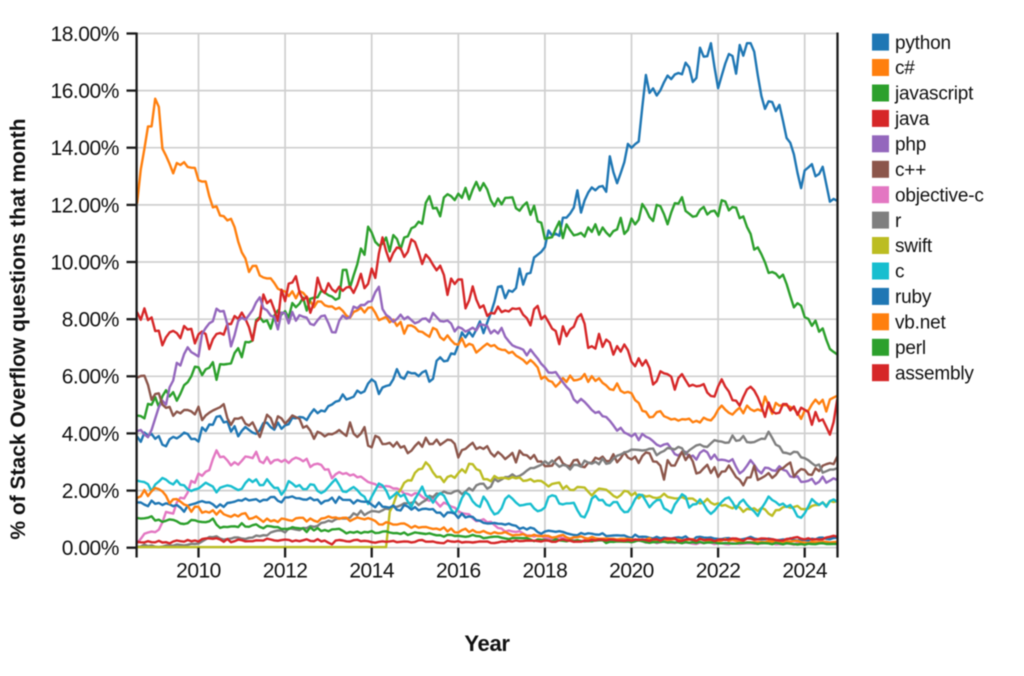 The width and height of the screenshot is (1024, 676). Describe the element at coordinates (631, 571) in the screenshot. I see `svg-text: 2020` at that location.